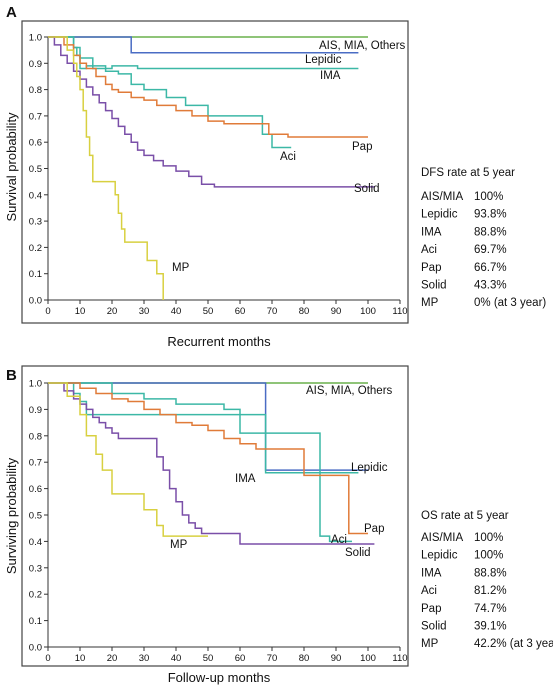 This screenshot has width=553, height=687. Describe the element at coordinates (490, 627) in the screenshot. I see `panel-b-table-row-value: 39.1%` at that location.